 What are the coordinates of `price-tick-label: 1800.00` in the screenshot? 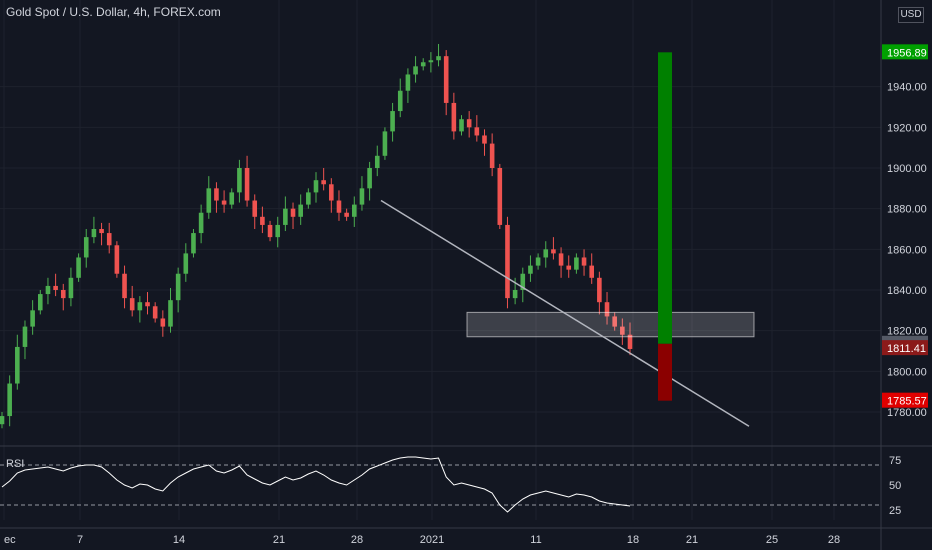 It's located at (907, 372).